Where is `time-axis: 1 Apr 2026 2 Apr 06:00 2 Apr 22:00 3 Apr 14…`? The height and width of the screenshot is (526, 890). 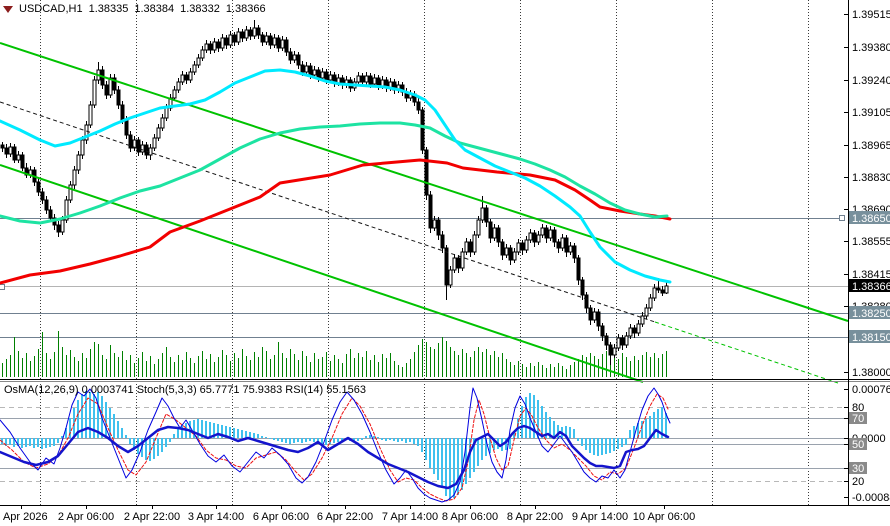
time-axis: 1 Apr 2026 2 Apr 06:00 2 Apr 22:00 3 Apr 14… is located at coordinates (347, 514).